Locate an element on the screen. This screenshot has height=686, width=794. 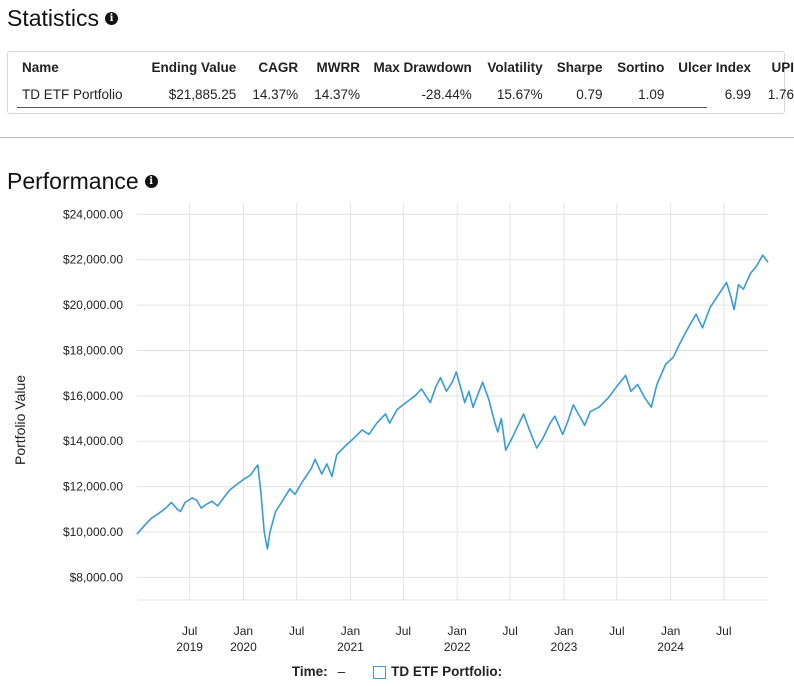
y-tick-label: $20,000.00 is located at coordinates (93, 305).